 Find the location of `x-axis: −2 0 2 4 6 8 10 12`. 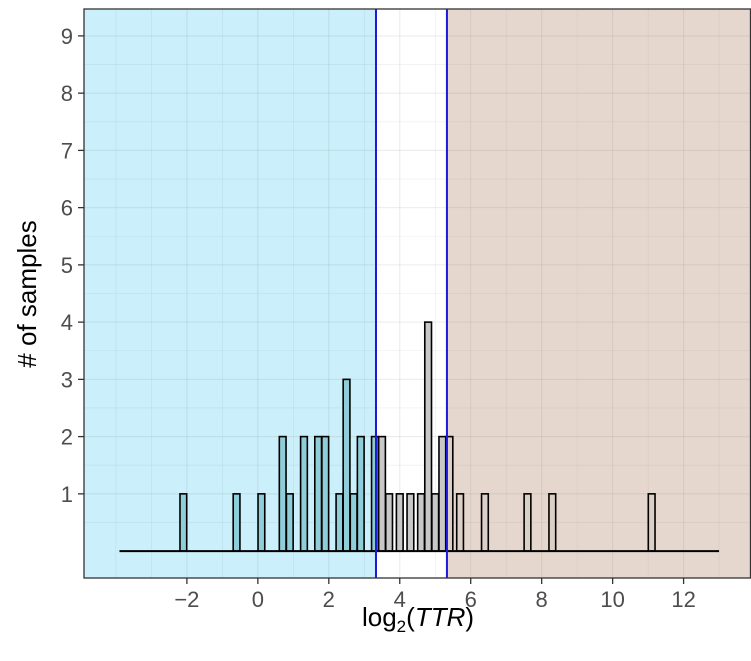

x-axis: −2 0 2 4 6 8 10 12 is located at coordinates (435, 595).